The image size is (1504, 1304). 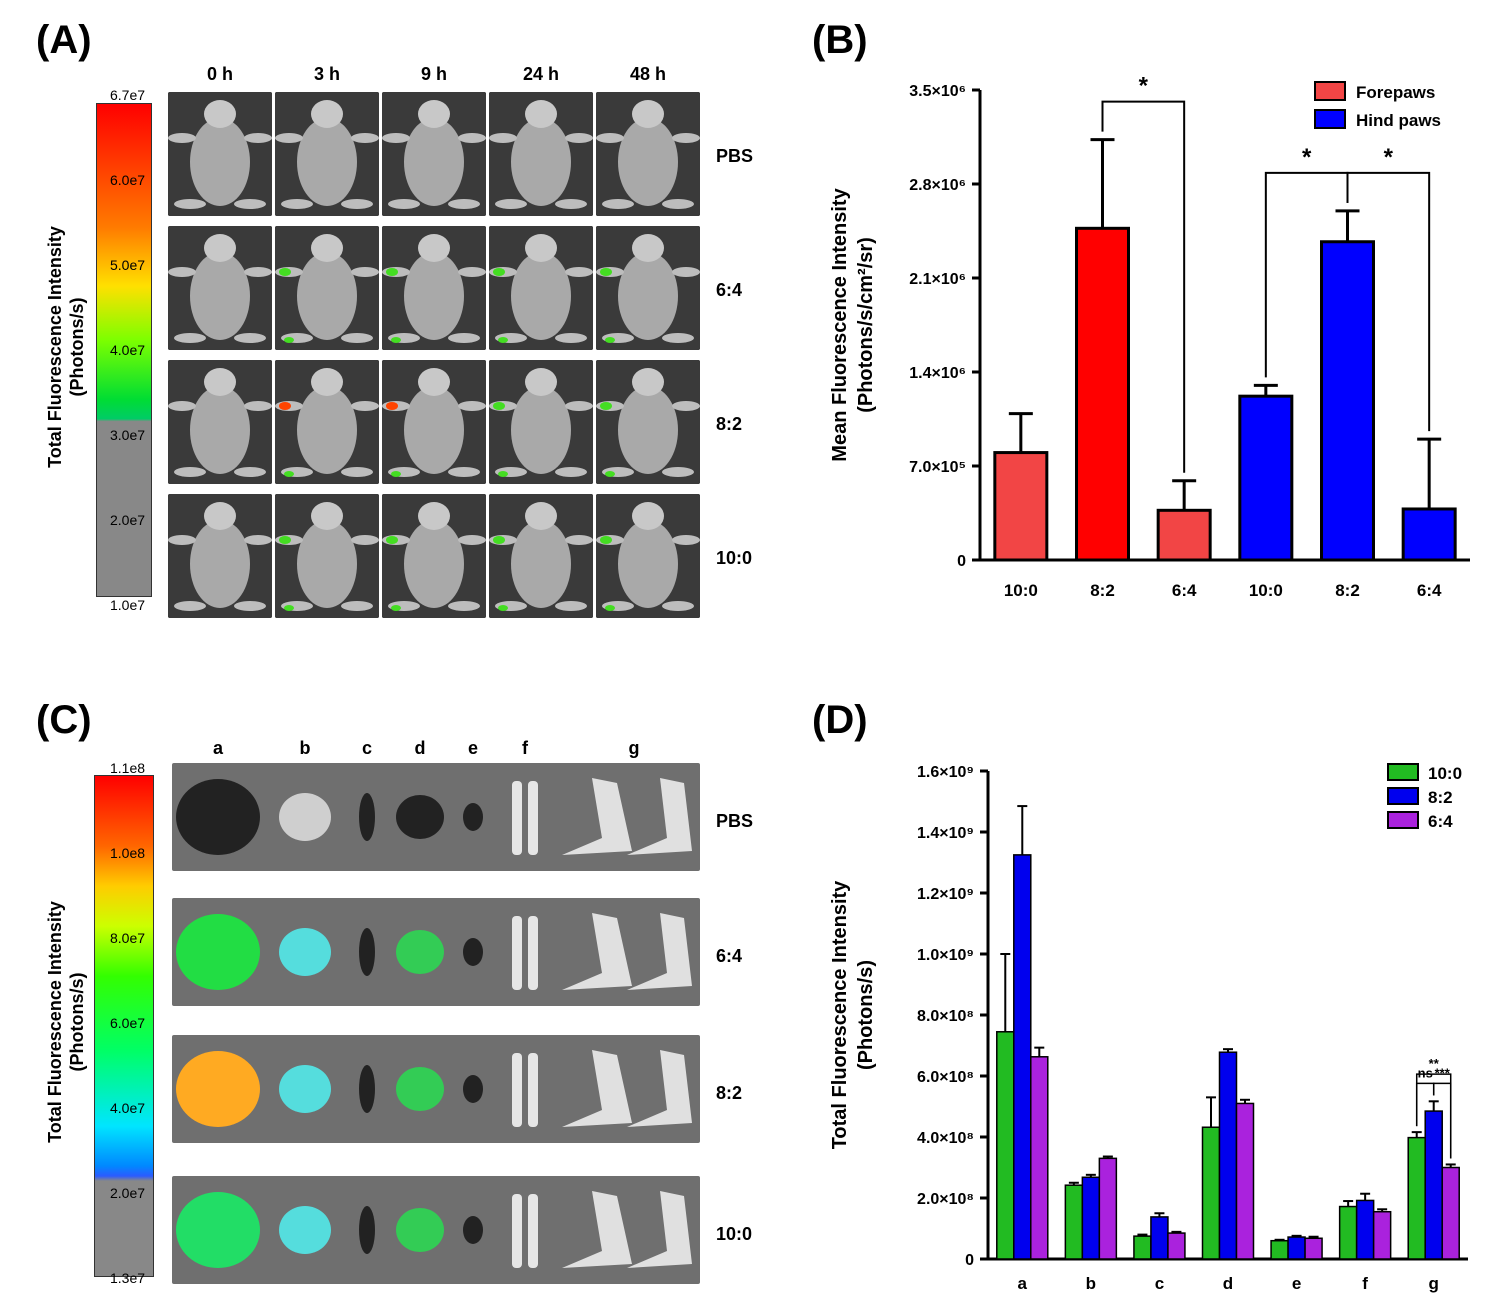 What do you see at coordinates (1091, 1283) in the screenshot?
I see `x-tick-label: b` at bounding box center [1091, 1283].